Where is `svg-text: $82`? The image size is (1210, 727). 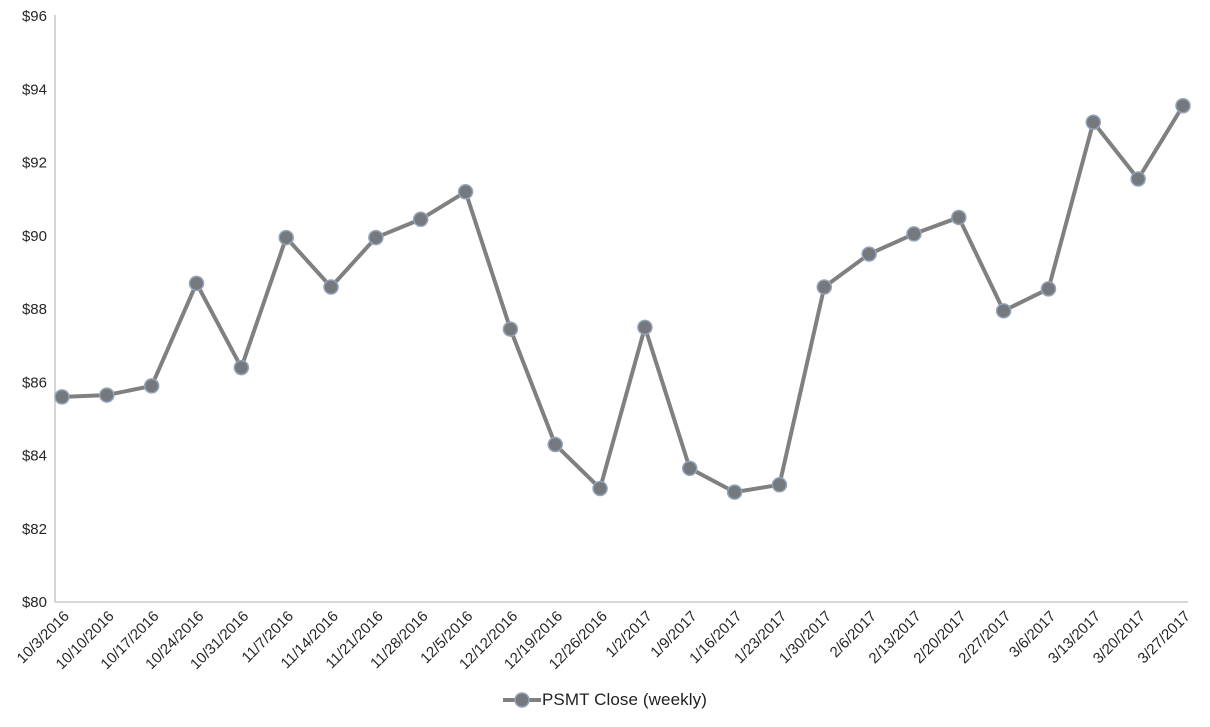 svg-text: $82 is located at coordinates (34, 529).